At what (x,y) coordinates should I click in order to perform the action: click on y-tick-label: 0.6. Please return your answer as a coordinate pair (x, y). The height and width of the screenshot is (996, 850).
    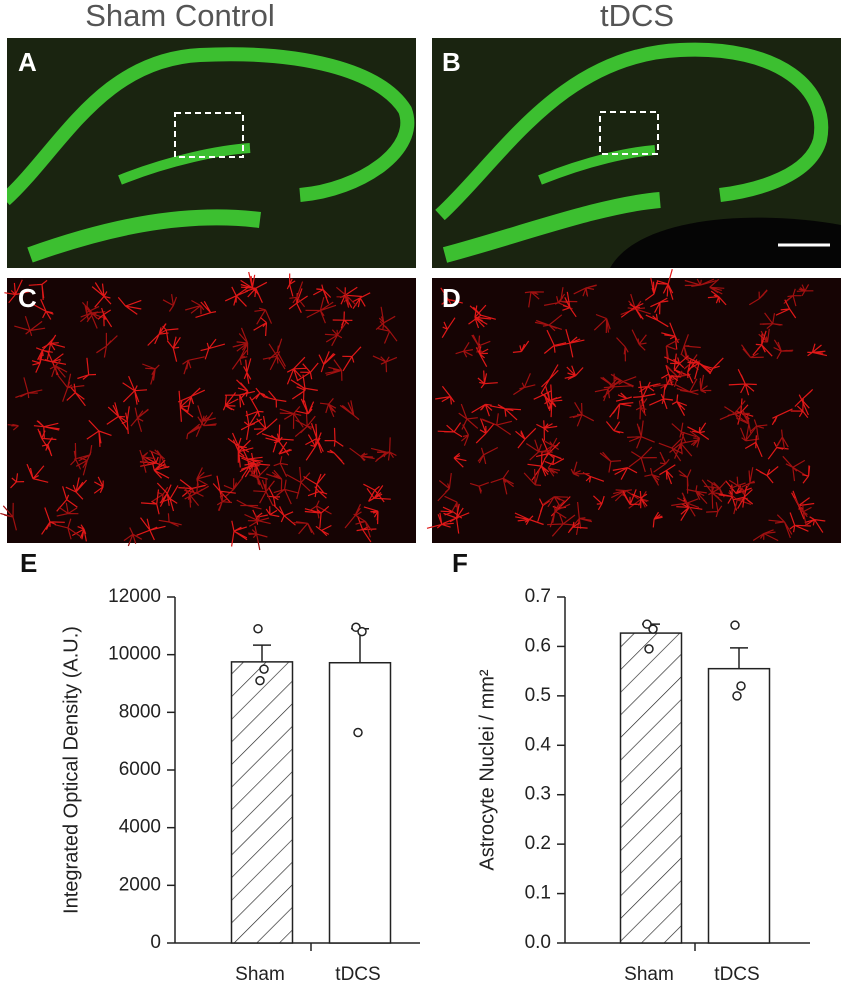
    Looking at the image, I should click on (538, 645).